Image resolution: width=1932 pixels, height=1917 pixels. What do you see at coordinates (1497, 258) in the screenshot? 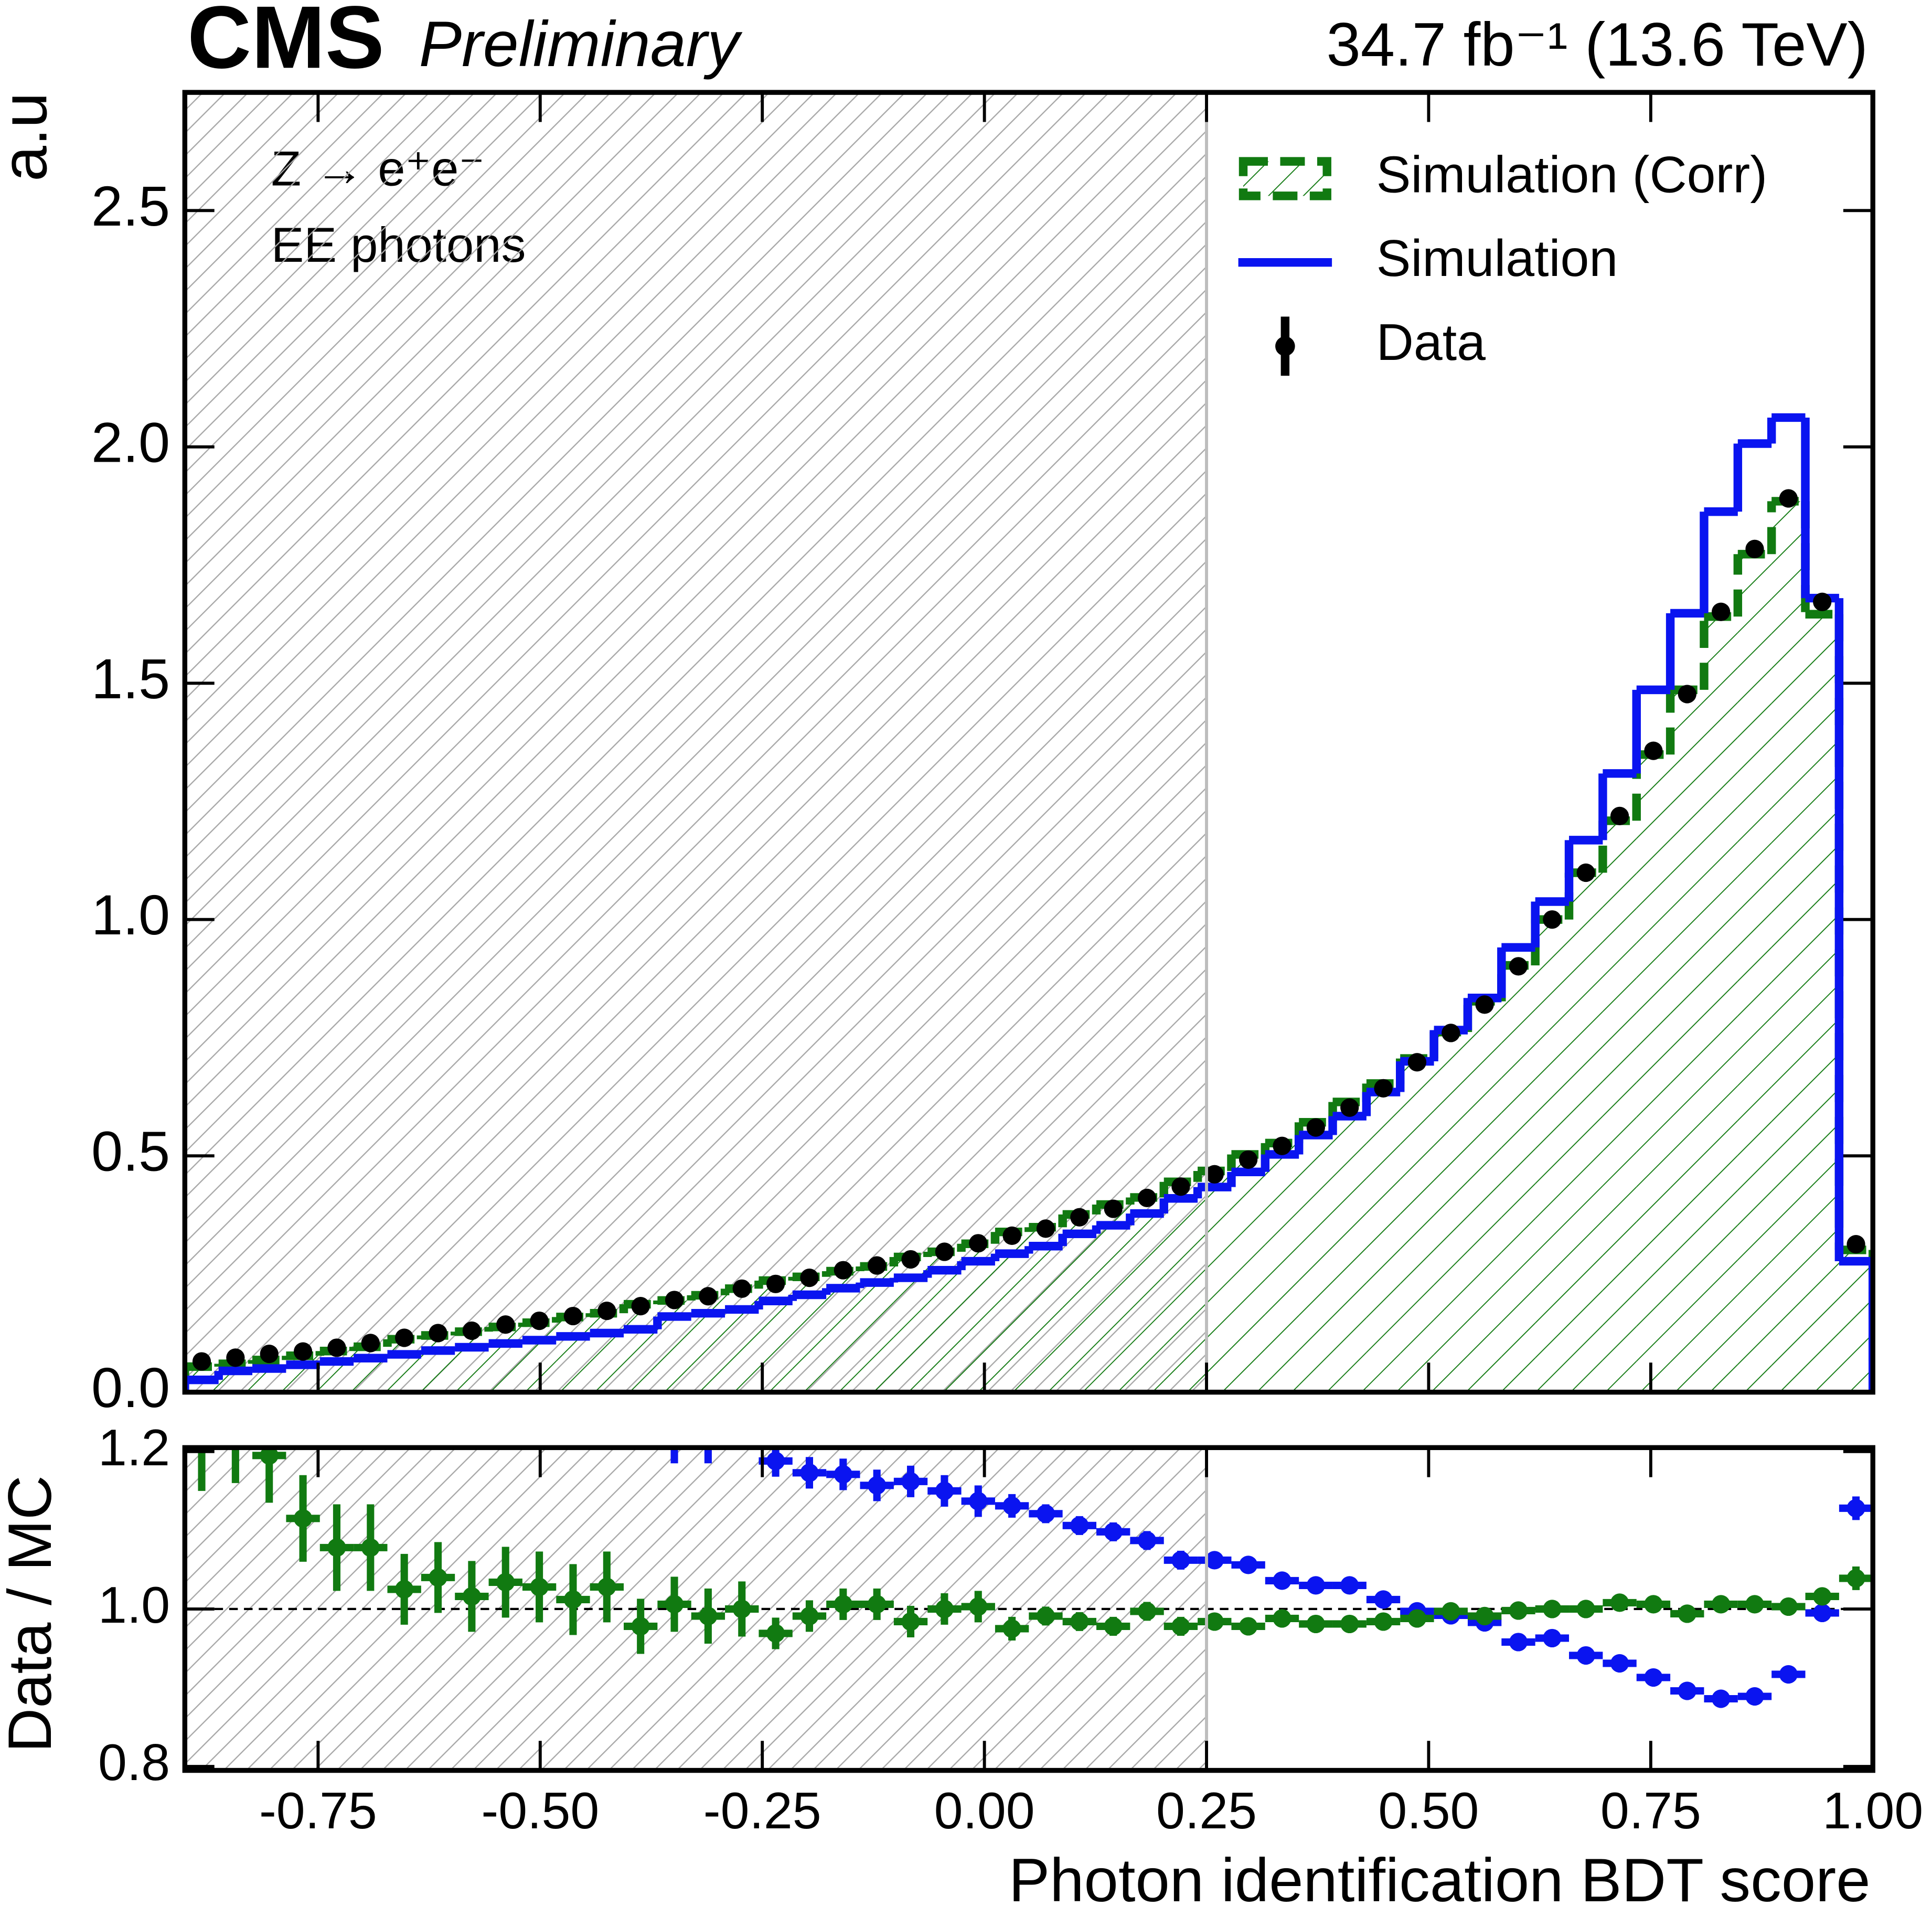
I see `legend-label: Simulation` at bounding box center [1497, 258].